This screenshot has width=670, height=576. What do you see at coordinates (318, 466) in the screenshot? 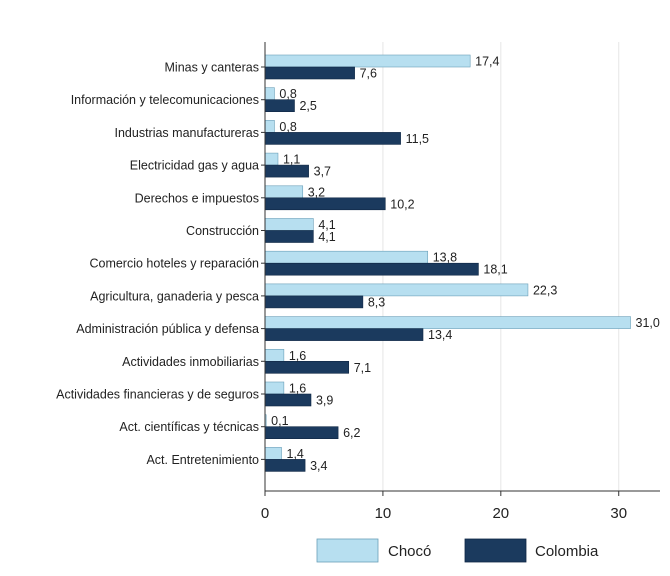
I see `data-label: 3,4` at bounding box center [318, 466].